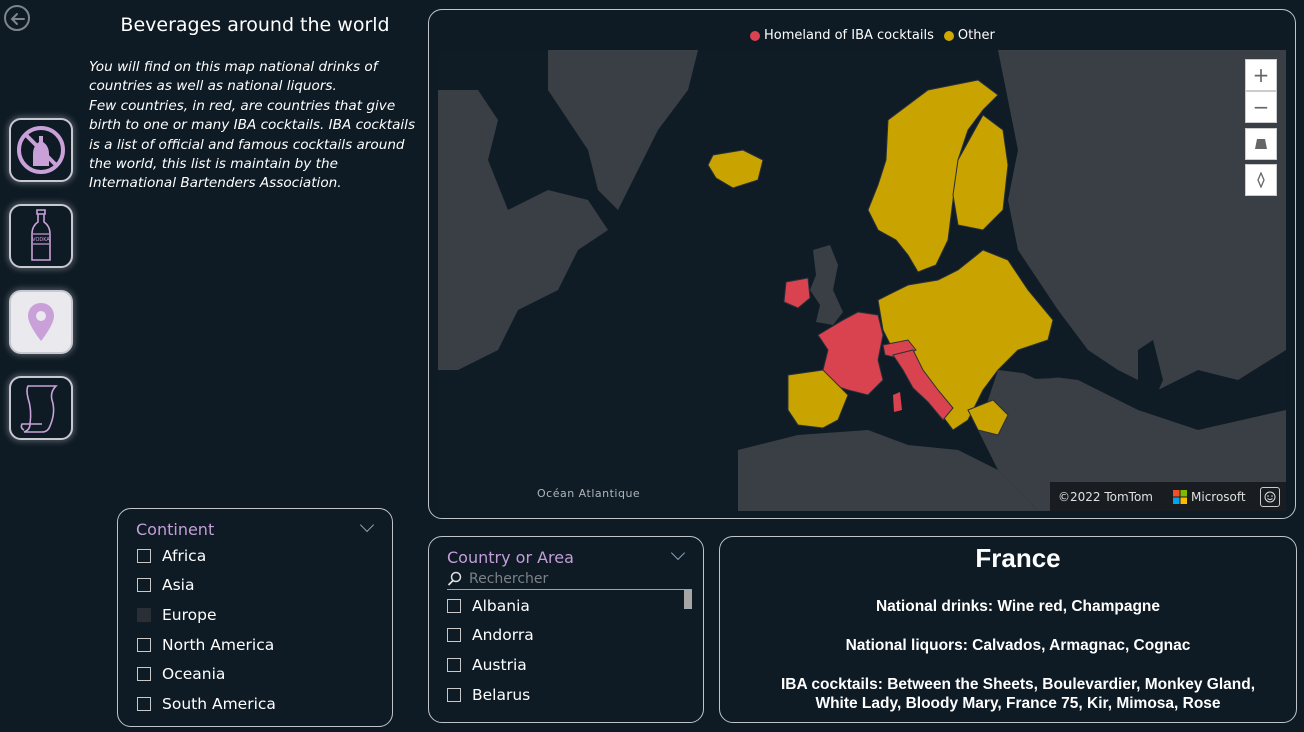  Describe the element at coordinates (1261, 107) in the screenshot. I see `zoom-out-button: −` at that location.